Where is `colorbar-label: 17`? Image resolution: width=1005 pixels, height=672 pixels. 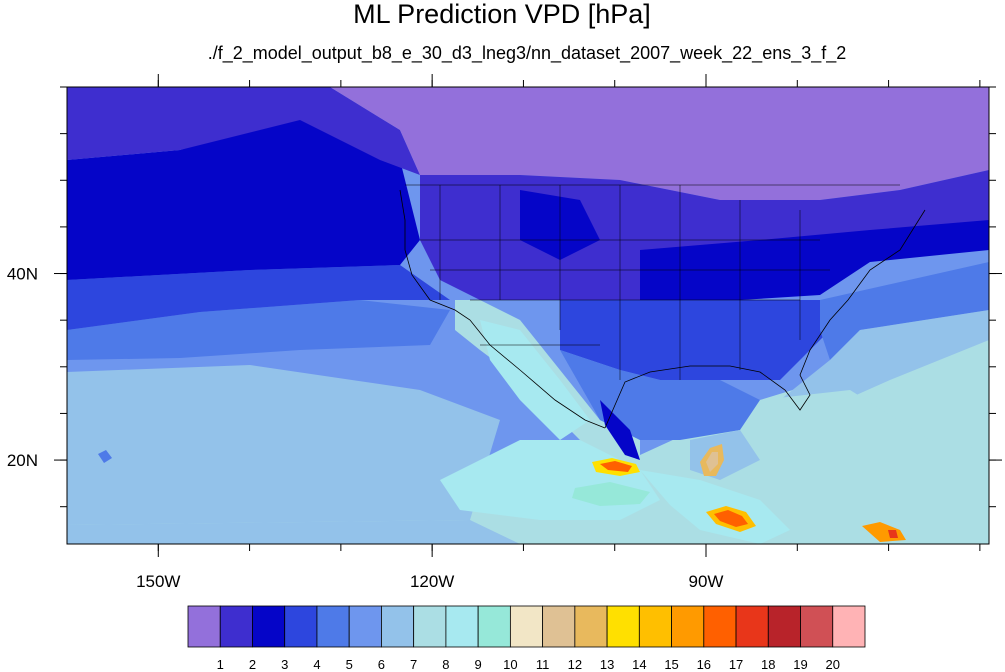
colorbar-label: 17 is located at coordinates (736, 664).